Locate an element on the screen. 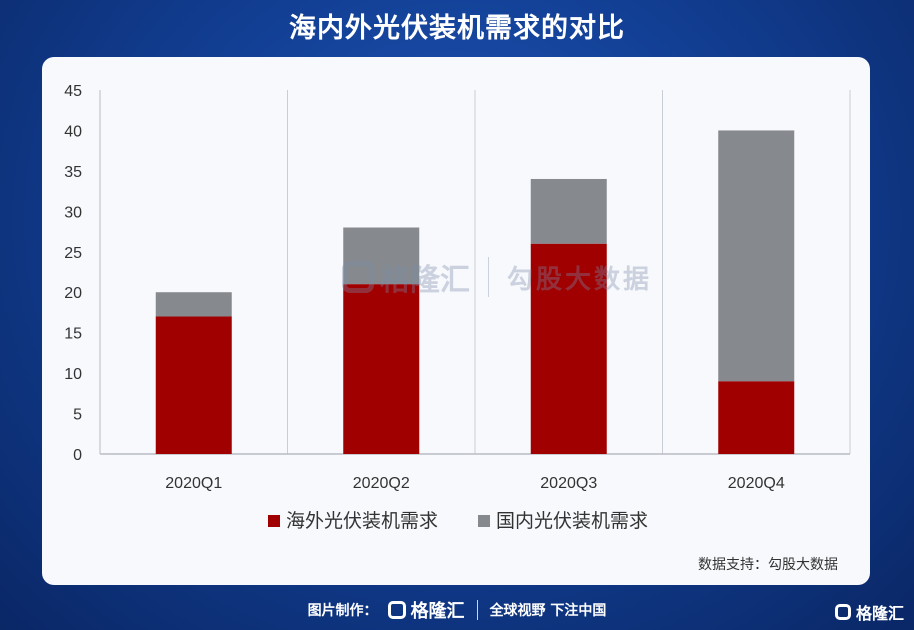 The height and width of the screenshot is (630, 914). source-note: 数据支持：勾股大数据 is located at coordinates (768, 565).